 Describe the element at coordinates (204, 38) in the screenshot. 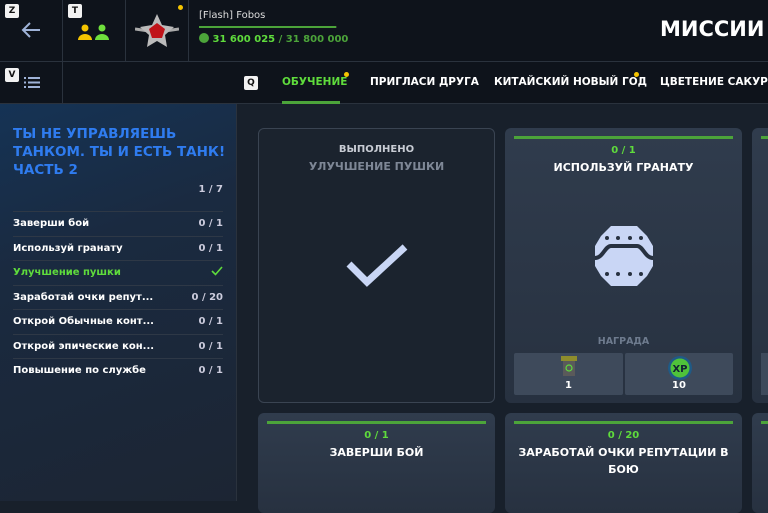

I see `xp-icon` at that location.